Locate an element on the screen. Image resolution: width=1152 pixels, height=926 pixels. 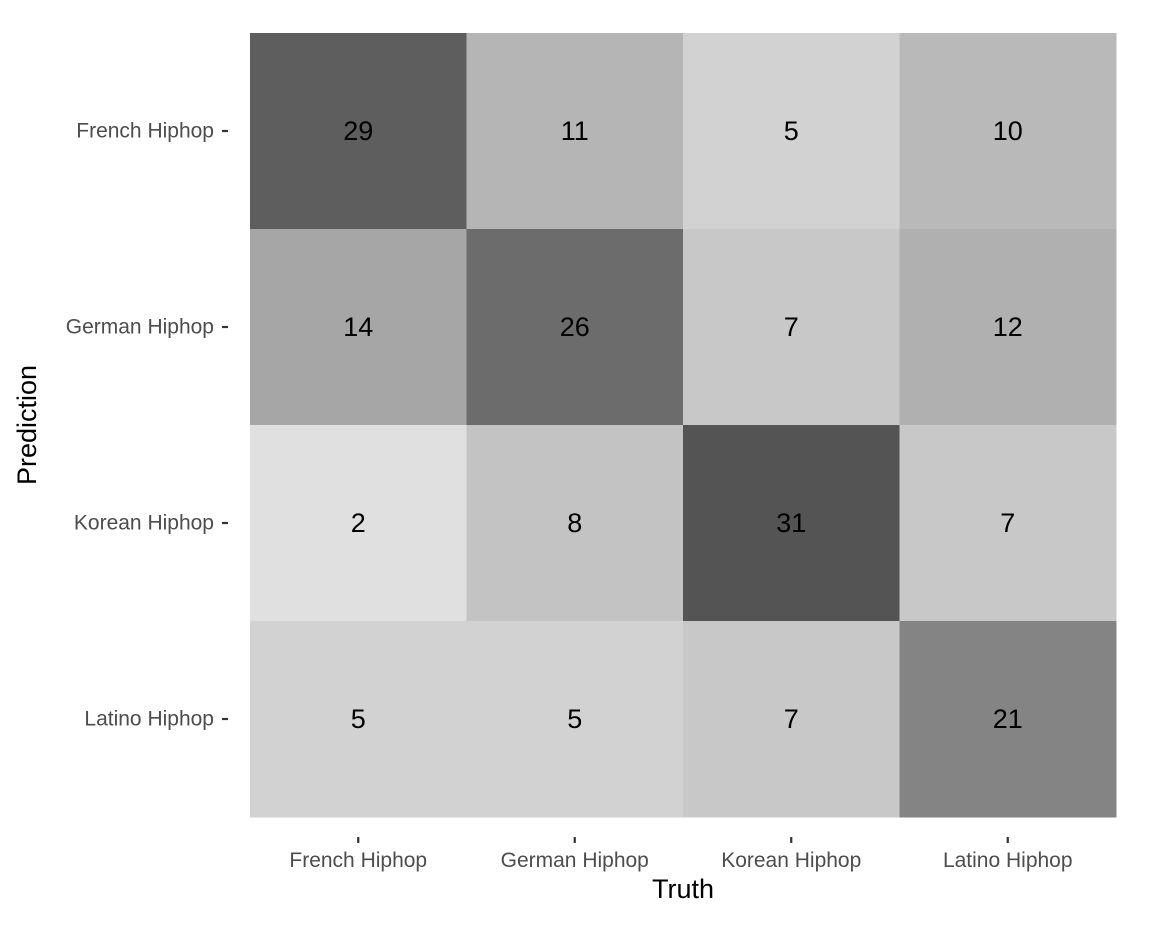
heatmap-cell-latino-hiphop-vs-korean-hiphop is located at coordinates (791, 719).